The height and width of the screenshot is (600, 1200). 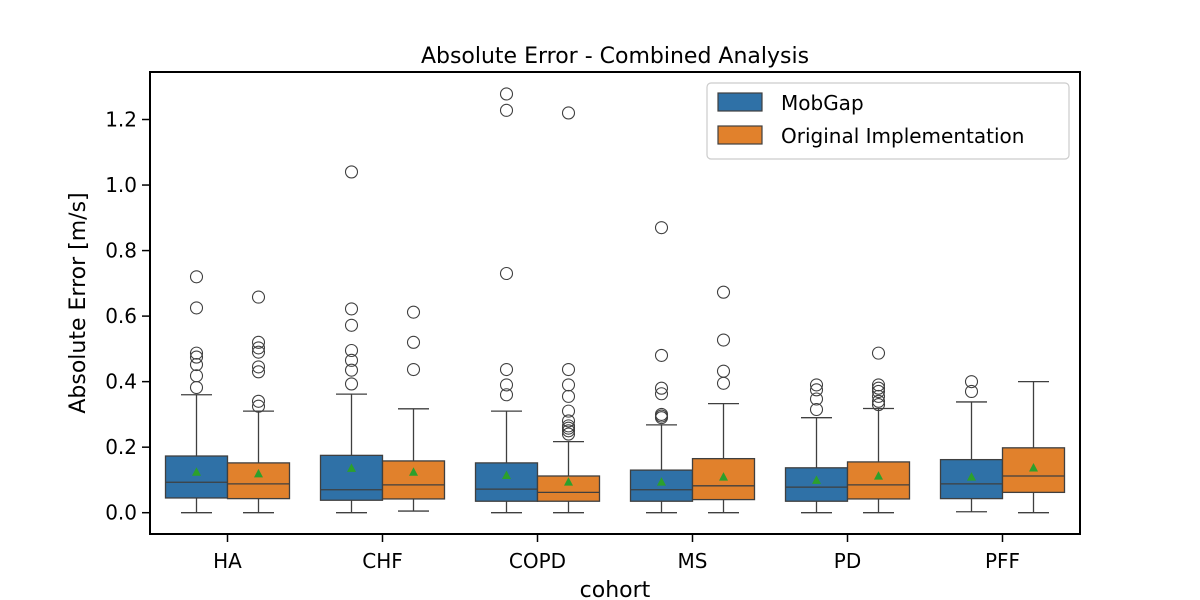 What do you see at coordinates (121, 513) in the screenshot?
I see `y-tick-label: 0.0` at bounding box center [121, 513].